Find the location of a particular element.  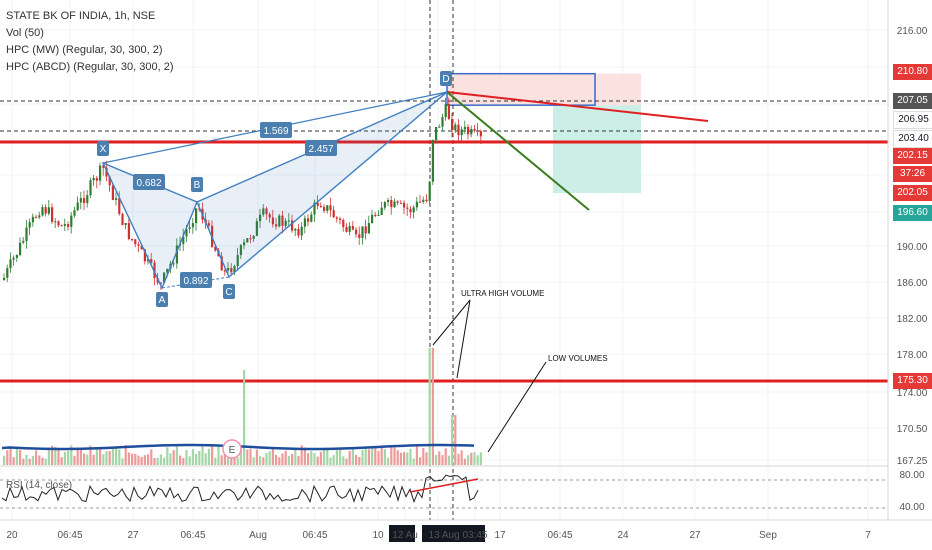

pattern-point-C is located at coordinates (229, 291).